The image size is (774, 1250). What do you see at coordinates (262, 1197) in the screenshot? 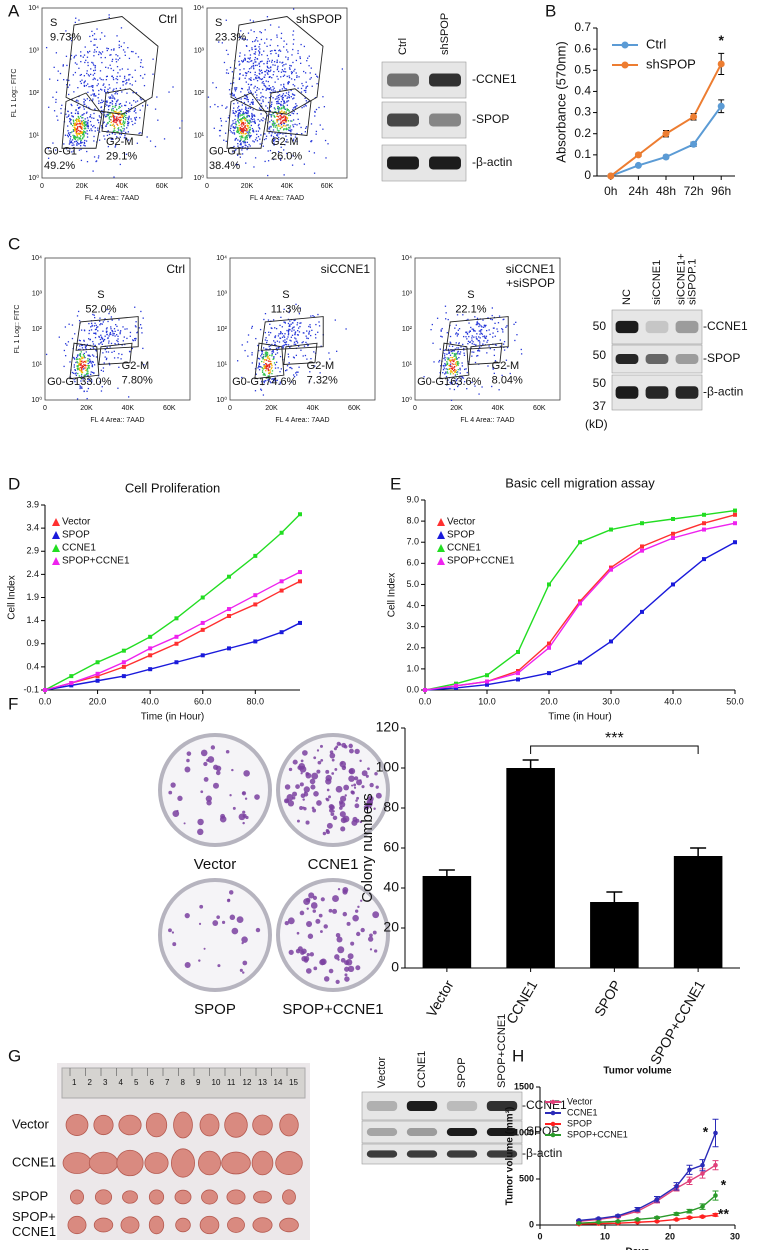
I see `tumor` at bounding box center [262, 1197].